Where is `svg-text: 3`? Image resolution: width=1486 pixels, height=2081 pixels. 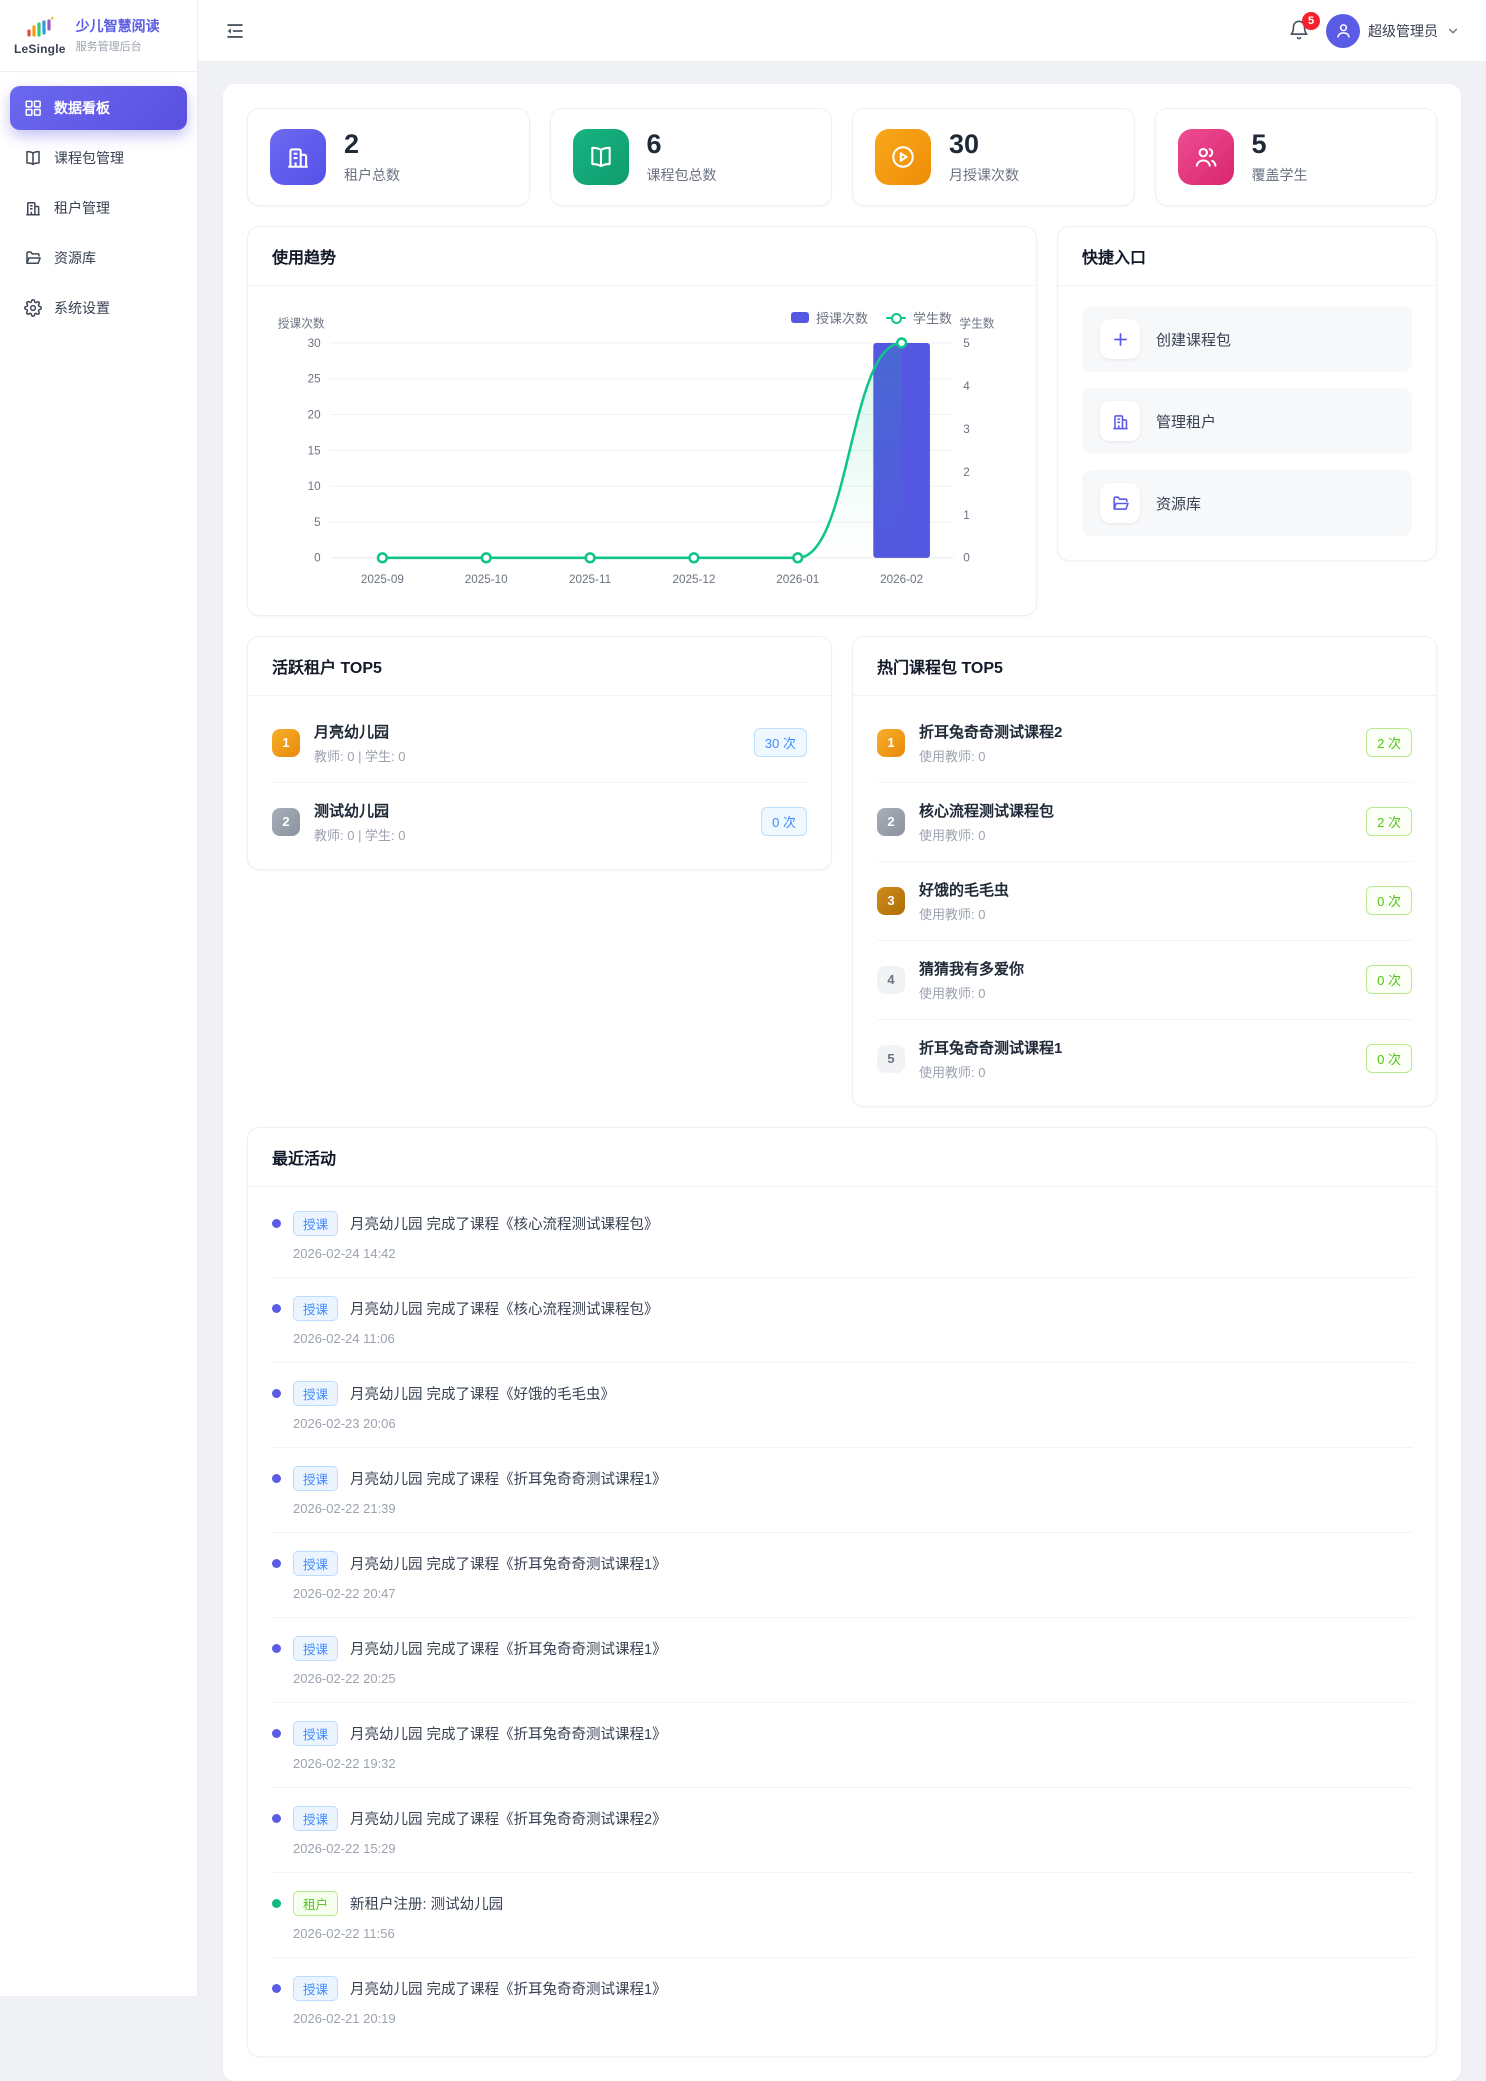 svg-text: 3 is located at coordinates (966, 429).